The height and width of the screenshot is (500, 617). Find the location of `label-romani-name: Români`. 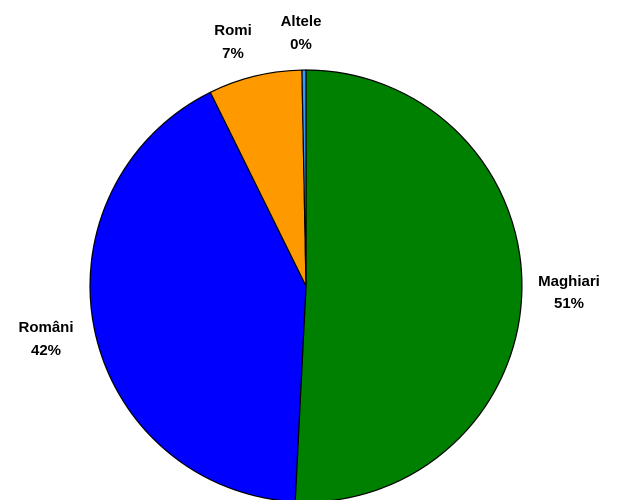

label-romani-name: Români is located at coordinates (45, 327).